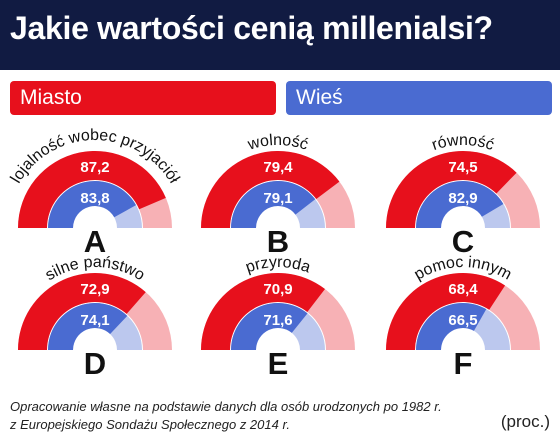 This screenshot has width=560, height=440. I want to click on gauge-letter: B, so click(278, 241).